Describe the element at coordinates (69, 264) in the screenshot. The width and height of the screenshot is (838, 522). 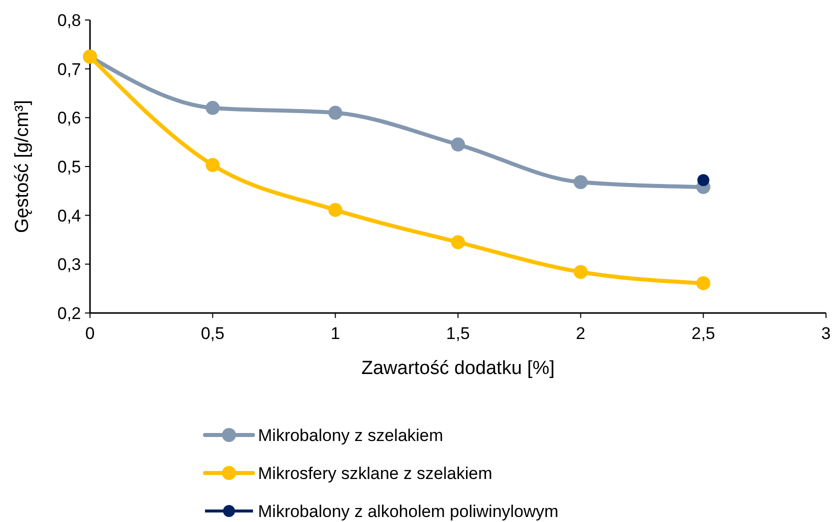
I see `y-tick-label: 0,3` at that location.